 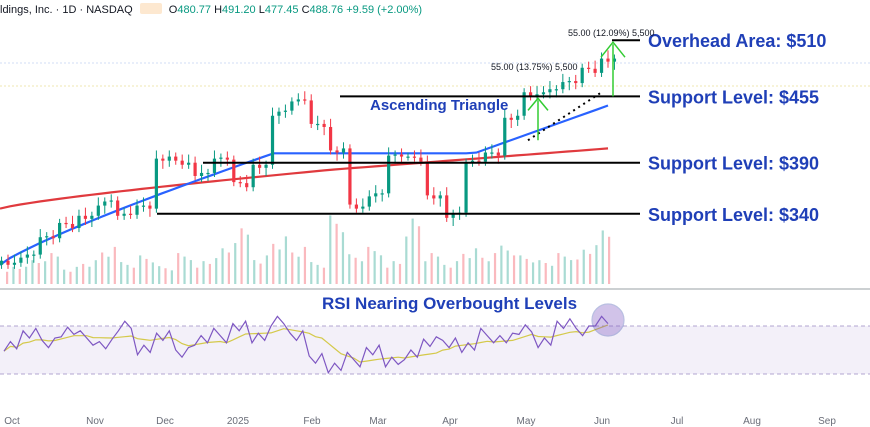 What do you see at coordinates (95, 421) in the screenshot?
I see `x-tick-label: Nov` at bounding box center [95, 421].